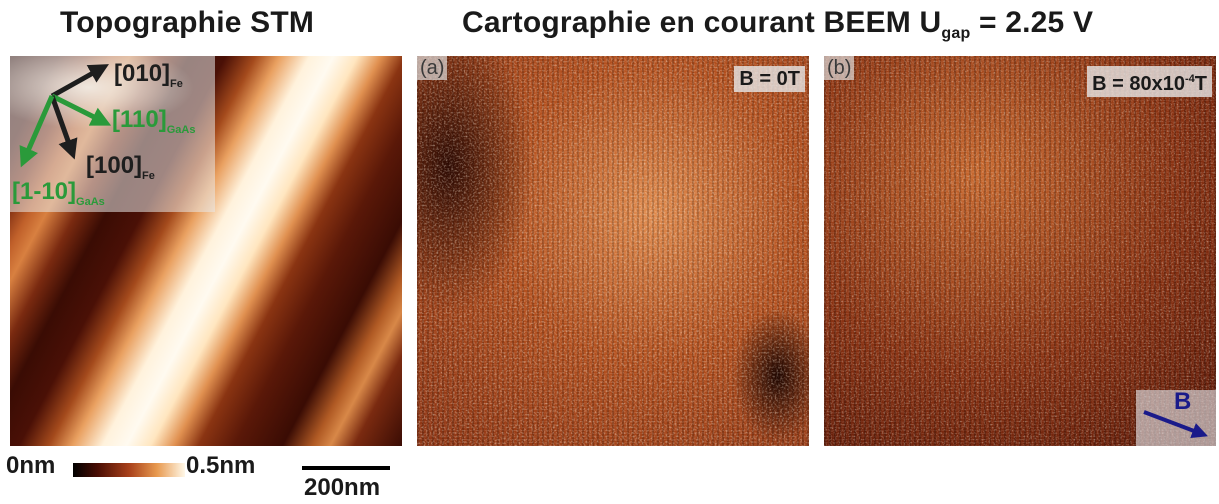 The width and height of the screenshot is (1219, 504). I want to click on arrow-1m10-gaas-icon, so click(37, 131).